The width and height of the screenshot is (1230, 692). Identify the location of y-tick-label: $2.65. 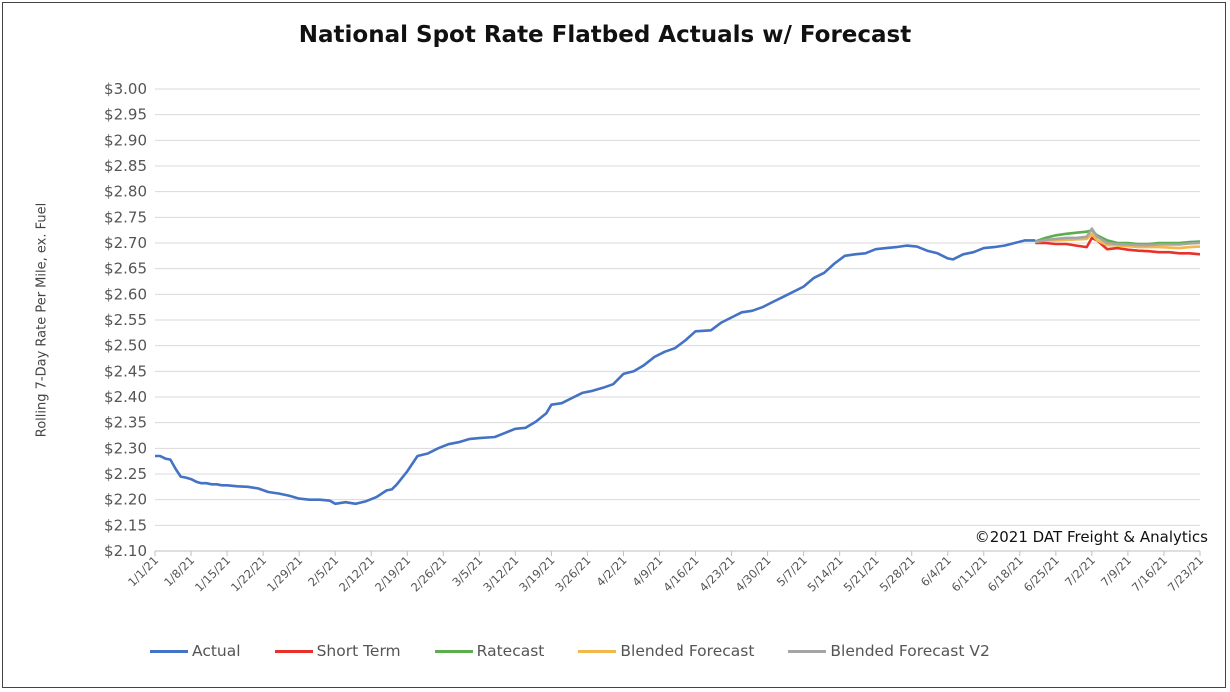
(125, 269).